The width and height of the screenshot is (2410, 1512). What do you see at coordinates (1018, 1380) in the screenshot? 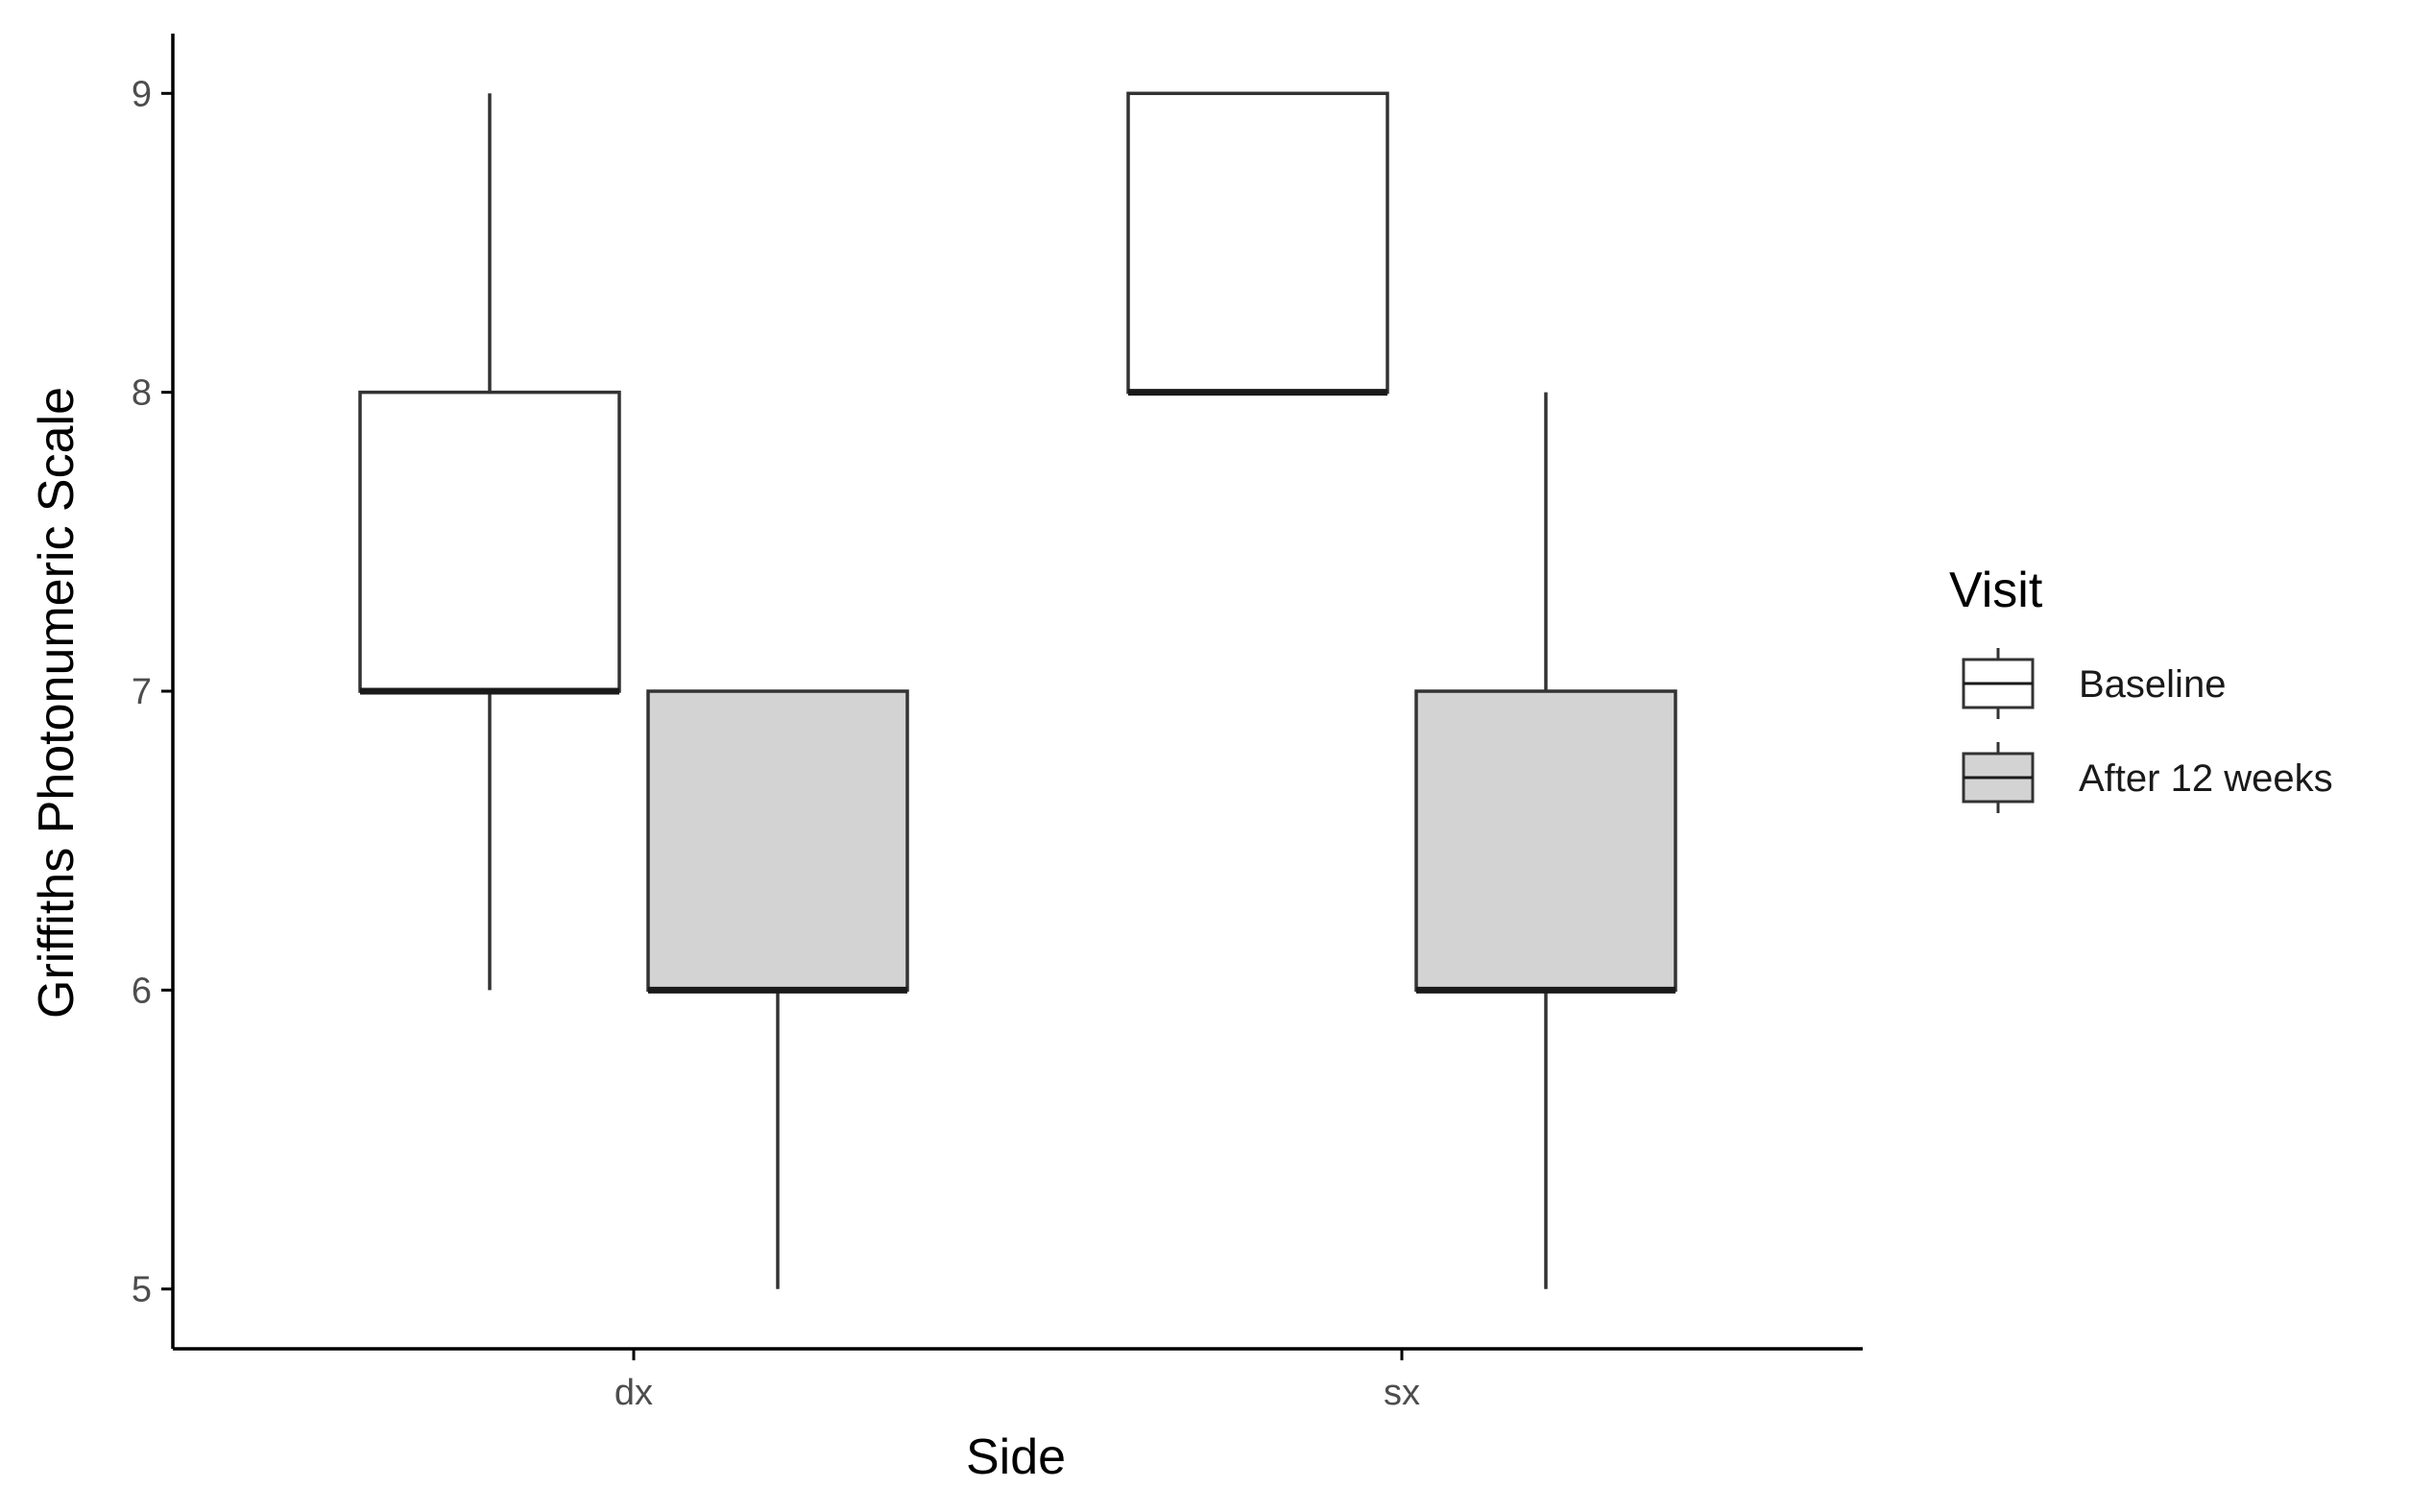
I see `x-axis: dx sx` at bounding box center [1018, 1380].